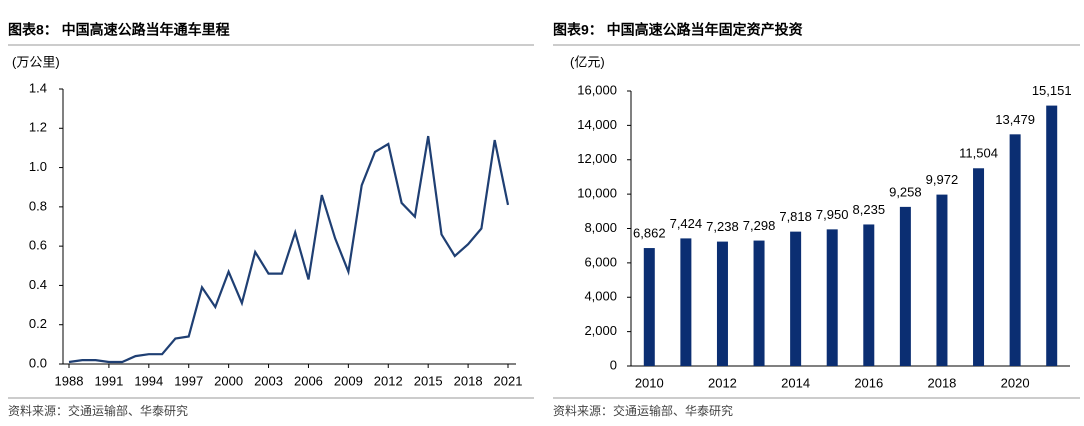 This screenshot has height=426, width=1084. What do you see at coordinates (587, 61) in the screenshot?
I see `y-axis-label: (亿元)` at bounding box center [587, 61].